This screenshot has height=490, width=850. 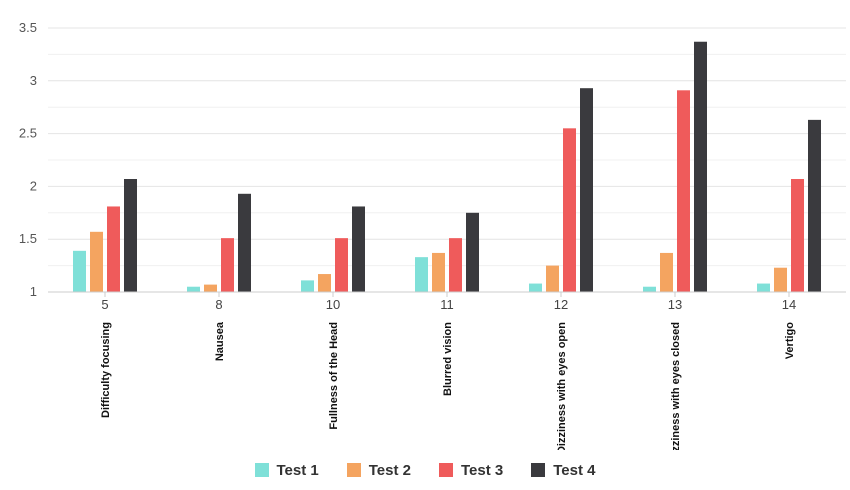 What do you see at coordinates (675, 304) in the screenshot?
I see `x-tick-label: 13` at bounding box center [675, 304].